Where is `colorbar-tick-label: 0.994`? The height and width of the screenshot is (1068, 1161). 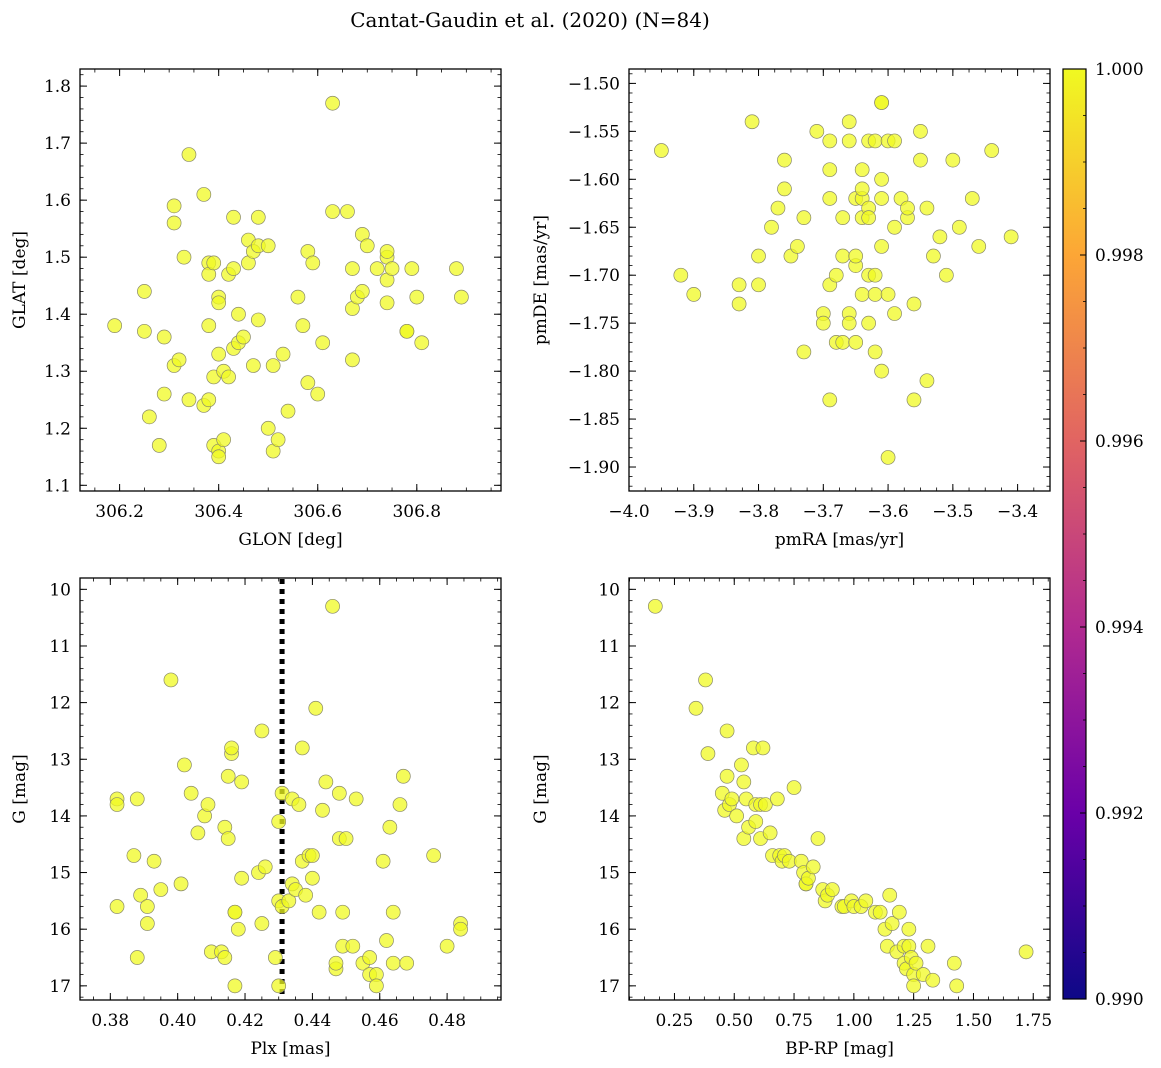
colorbar-tick-label: 0.994 is located at coordinates (1119, 628).